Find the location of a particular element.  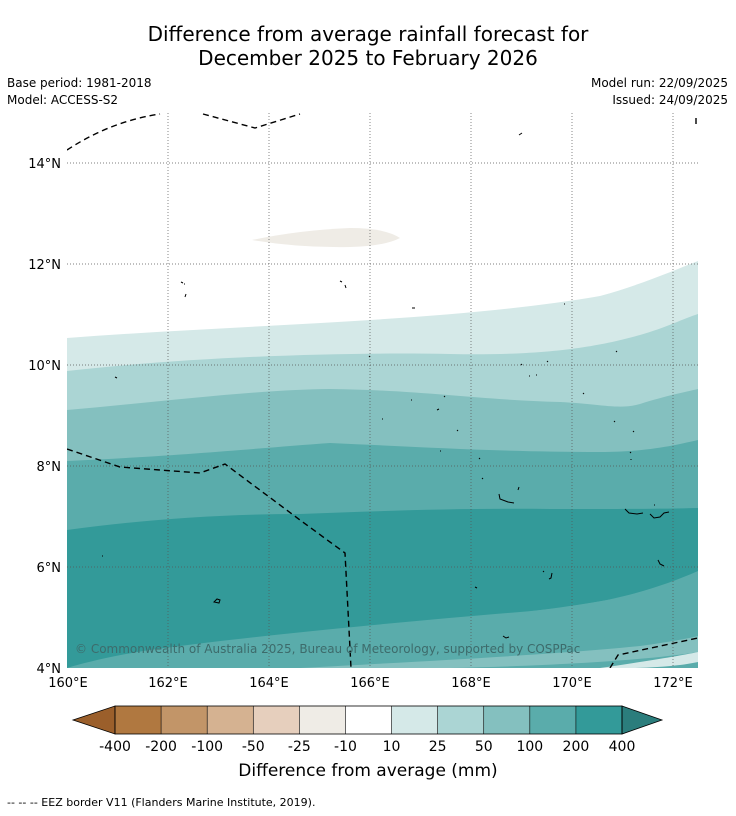

eez-border-south is located at coordinates (653, 652).